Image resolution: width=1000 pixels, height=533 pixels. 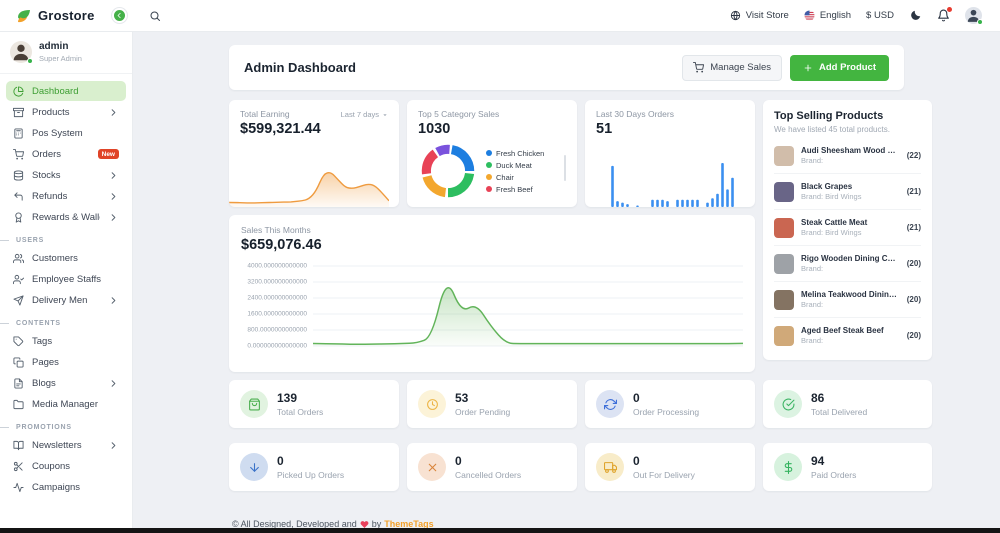 I want to click on brand: Grostore, so click(x=56, y=16).